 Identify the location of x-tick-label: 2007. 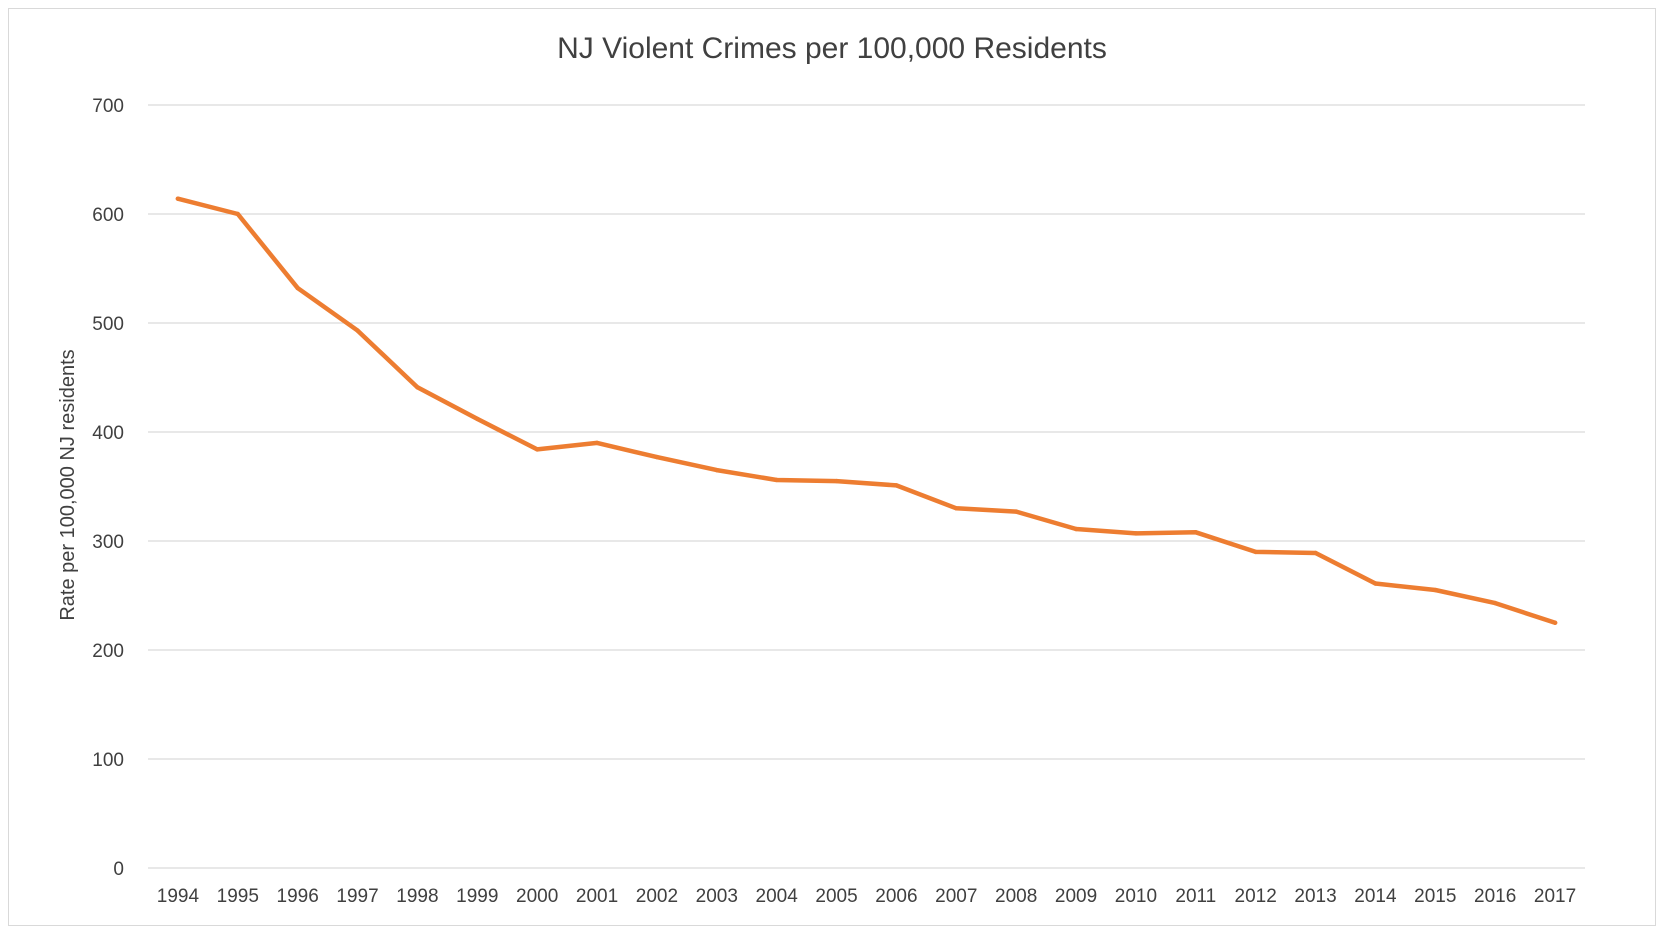
(956, 896).